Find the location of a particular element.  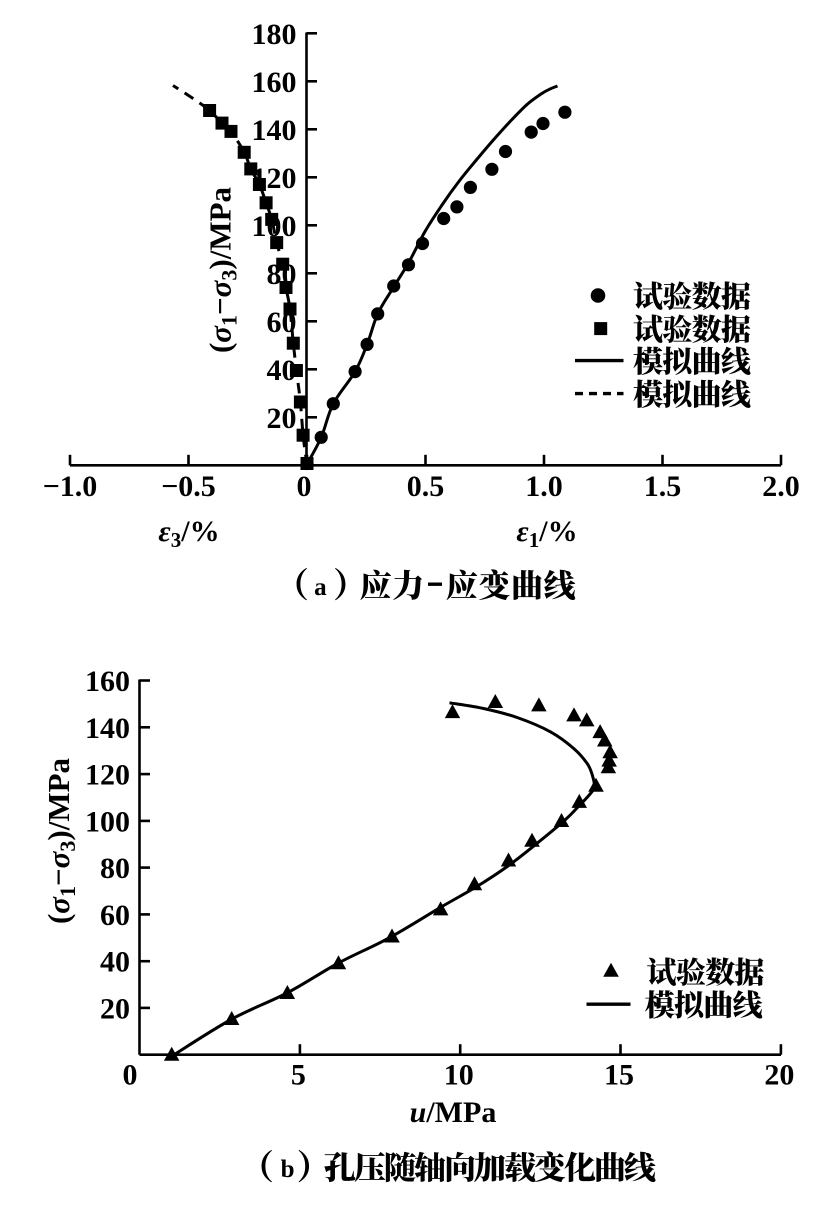

svg-text: 40 is located at coordinates (115, 962).